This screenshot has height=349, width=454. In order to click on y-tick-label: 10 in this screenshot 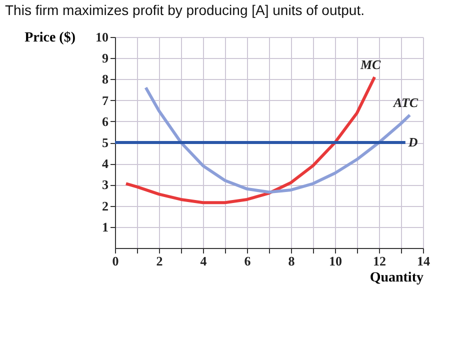, I will do `click(102, 37)`.